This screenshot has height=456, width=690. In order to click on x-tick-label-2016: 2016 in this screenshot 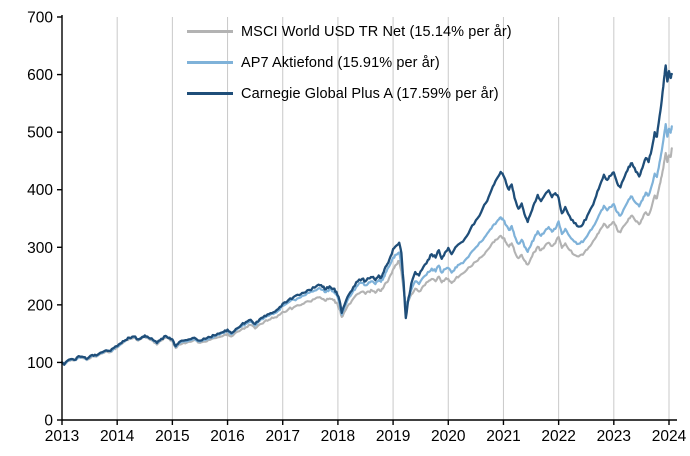, I will do `click(227, 436)`.